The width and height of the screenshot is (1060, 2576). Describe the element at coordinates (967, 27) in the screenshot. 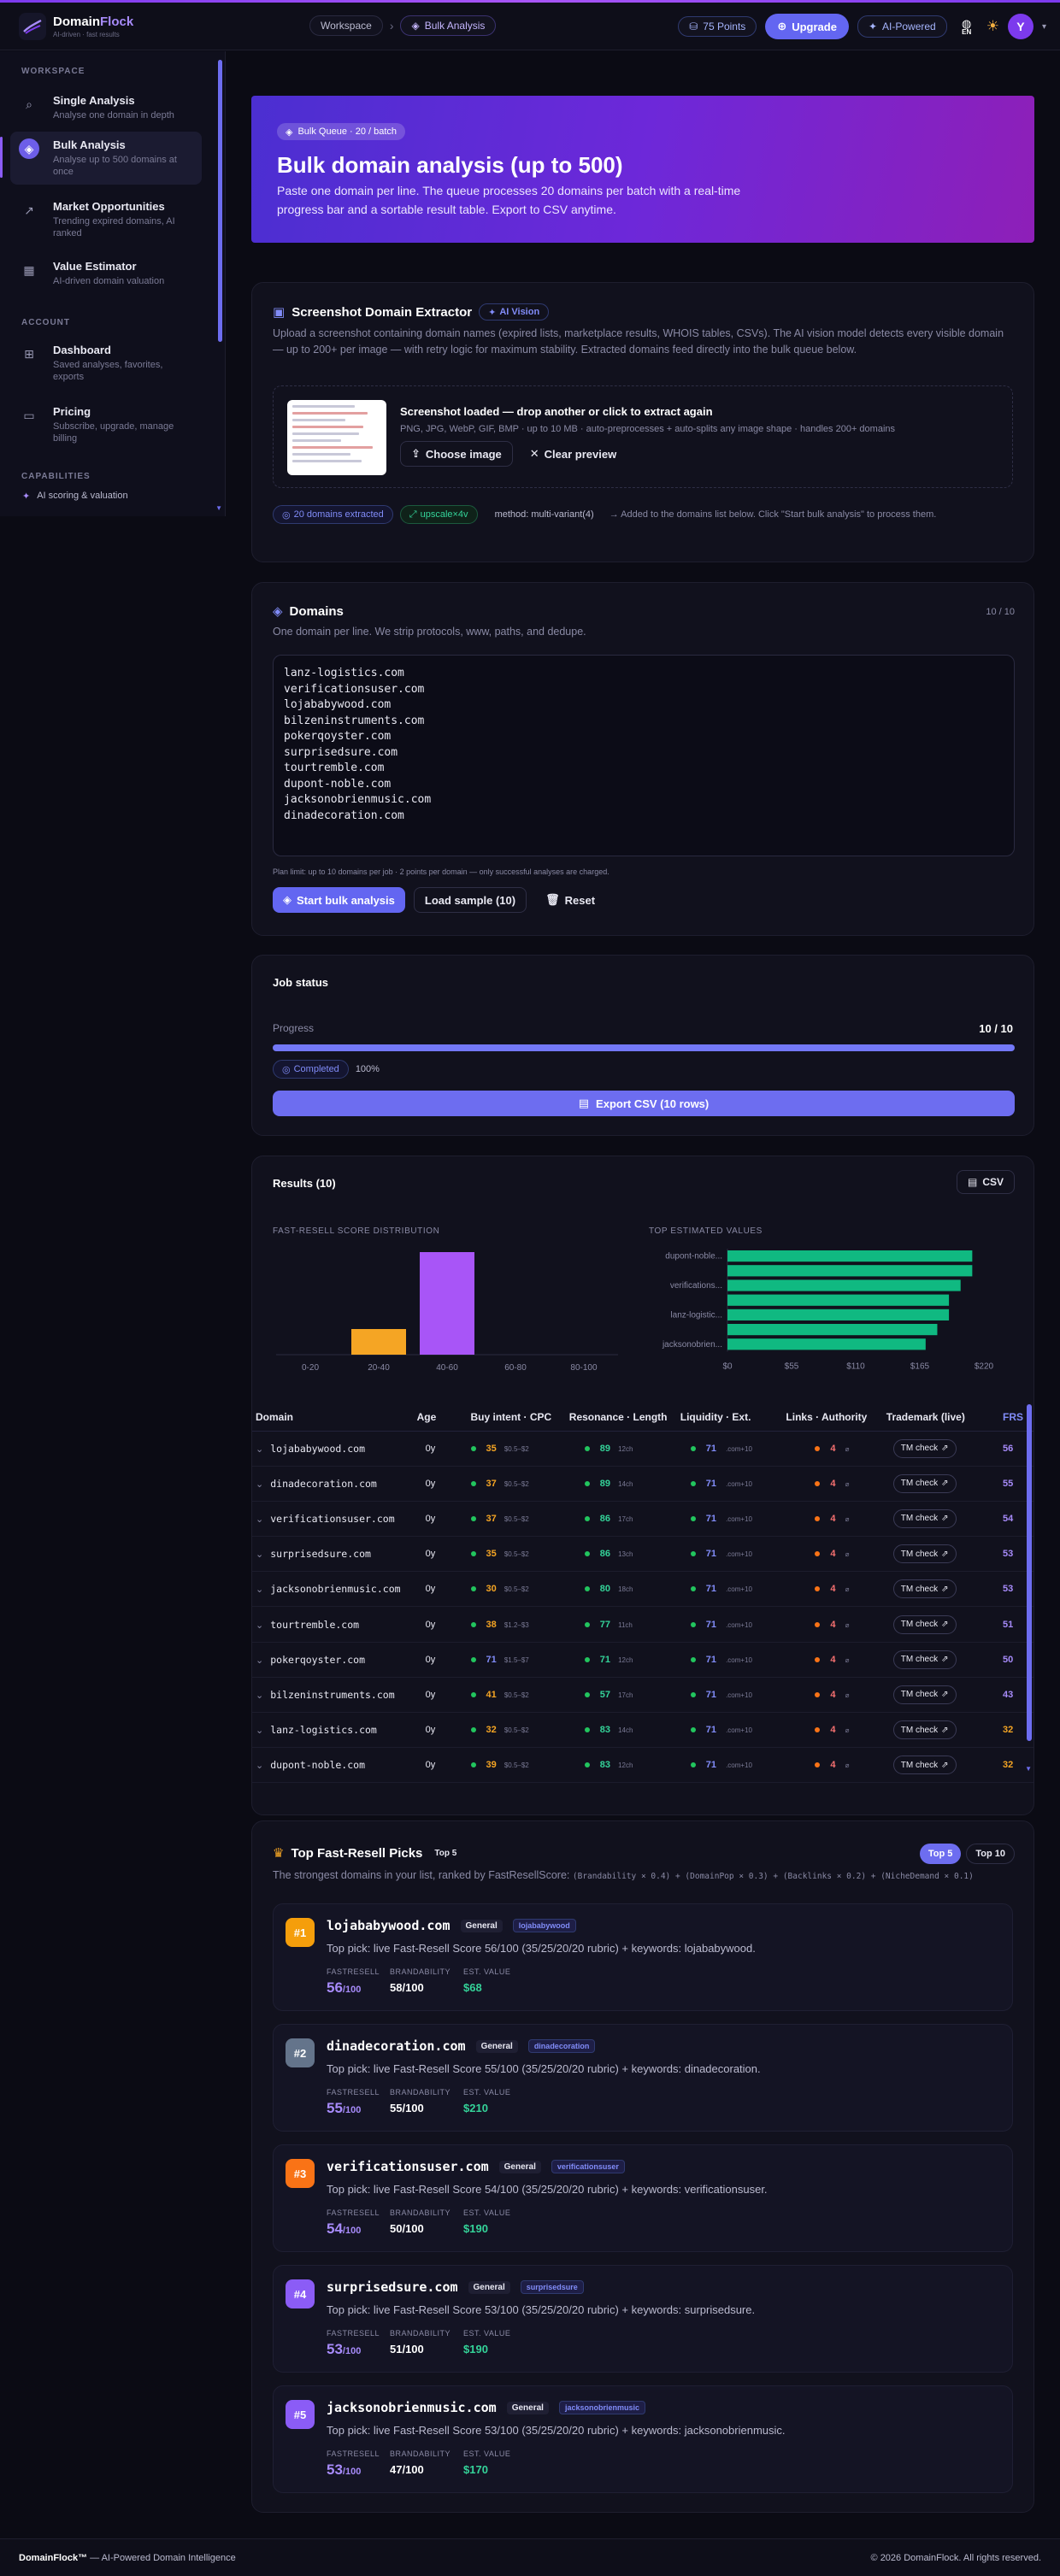

I see `language-switch: ◍ EN` at that location.